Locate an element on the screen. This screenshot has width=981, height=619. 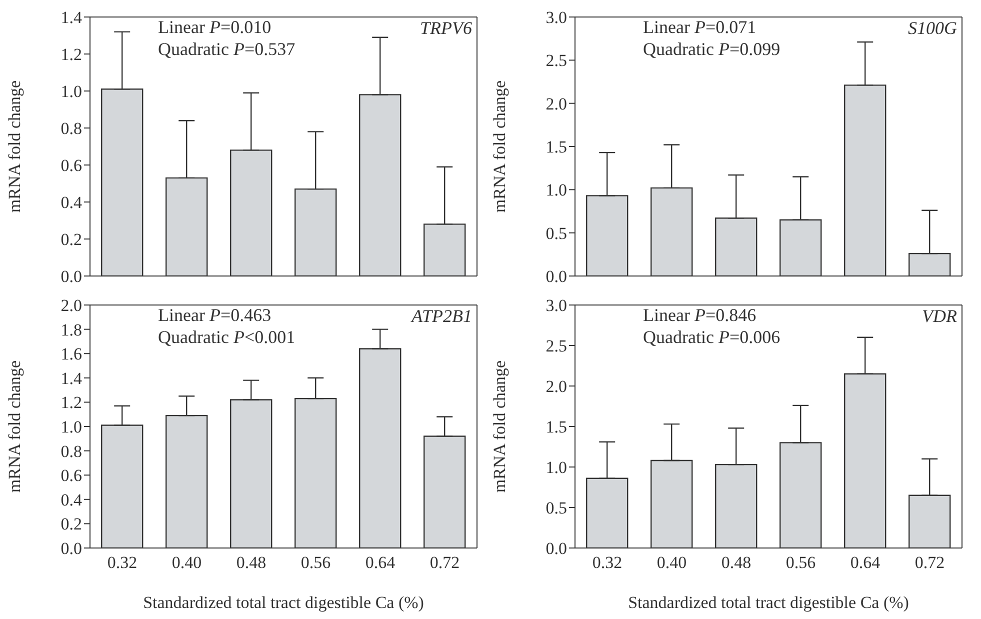
annotation: Linear P=0.463 is located at coordinates (215, 315).